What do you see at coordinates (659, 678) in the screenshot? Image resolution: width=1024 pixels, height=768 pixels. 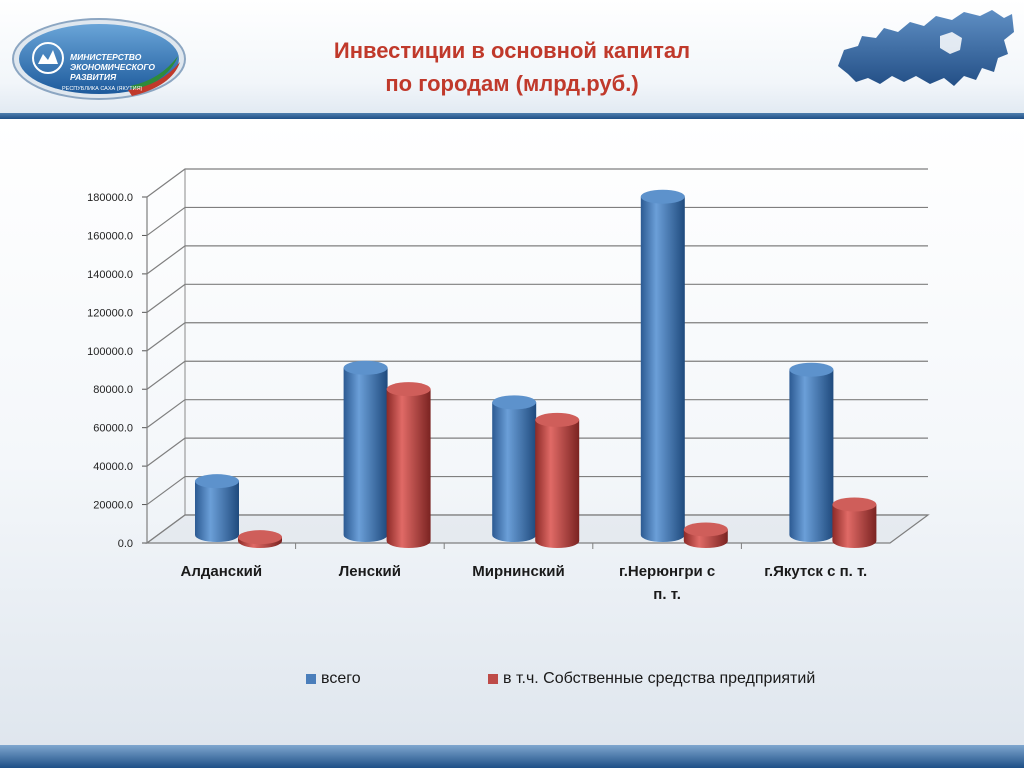 I see `legend-label-series-2: в т.ч. Собственные средства предприятий` at bounding box center [659, 678].